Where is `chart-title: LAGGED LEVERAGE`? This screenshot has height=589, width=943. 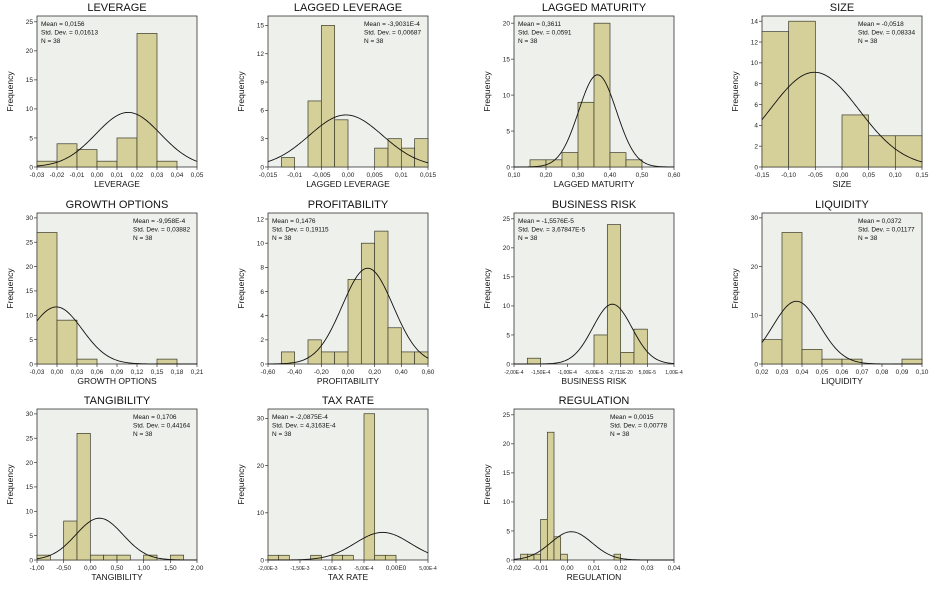 chart-title: LAGGED LEVERAGE is located at coordinates (348, 8).